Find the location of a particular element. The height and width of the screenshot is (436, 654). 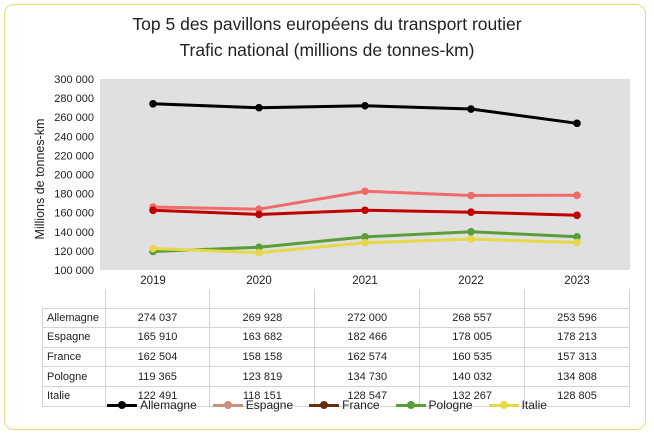

table-cell: 158 158 is located at coordinates (262, 357).